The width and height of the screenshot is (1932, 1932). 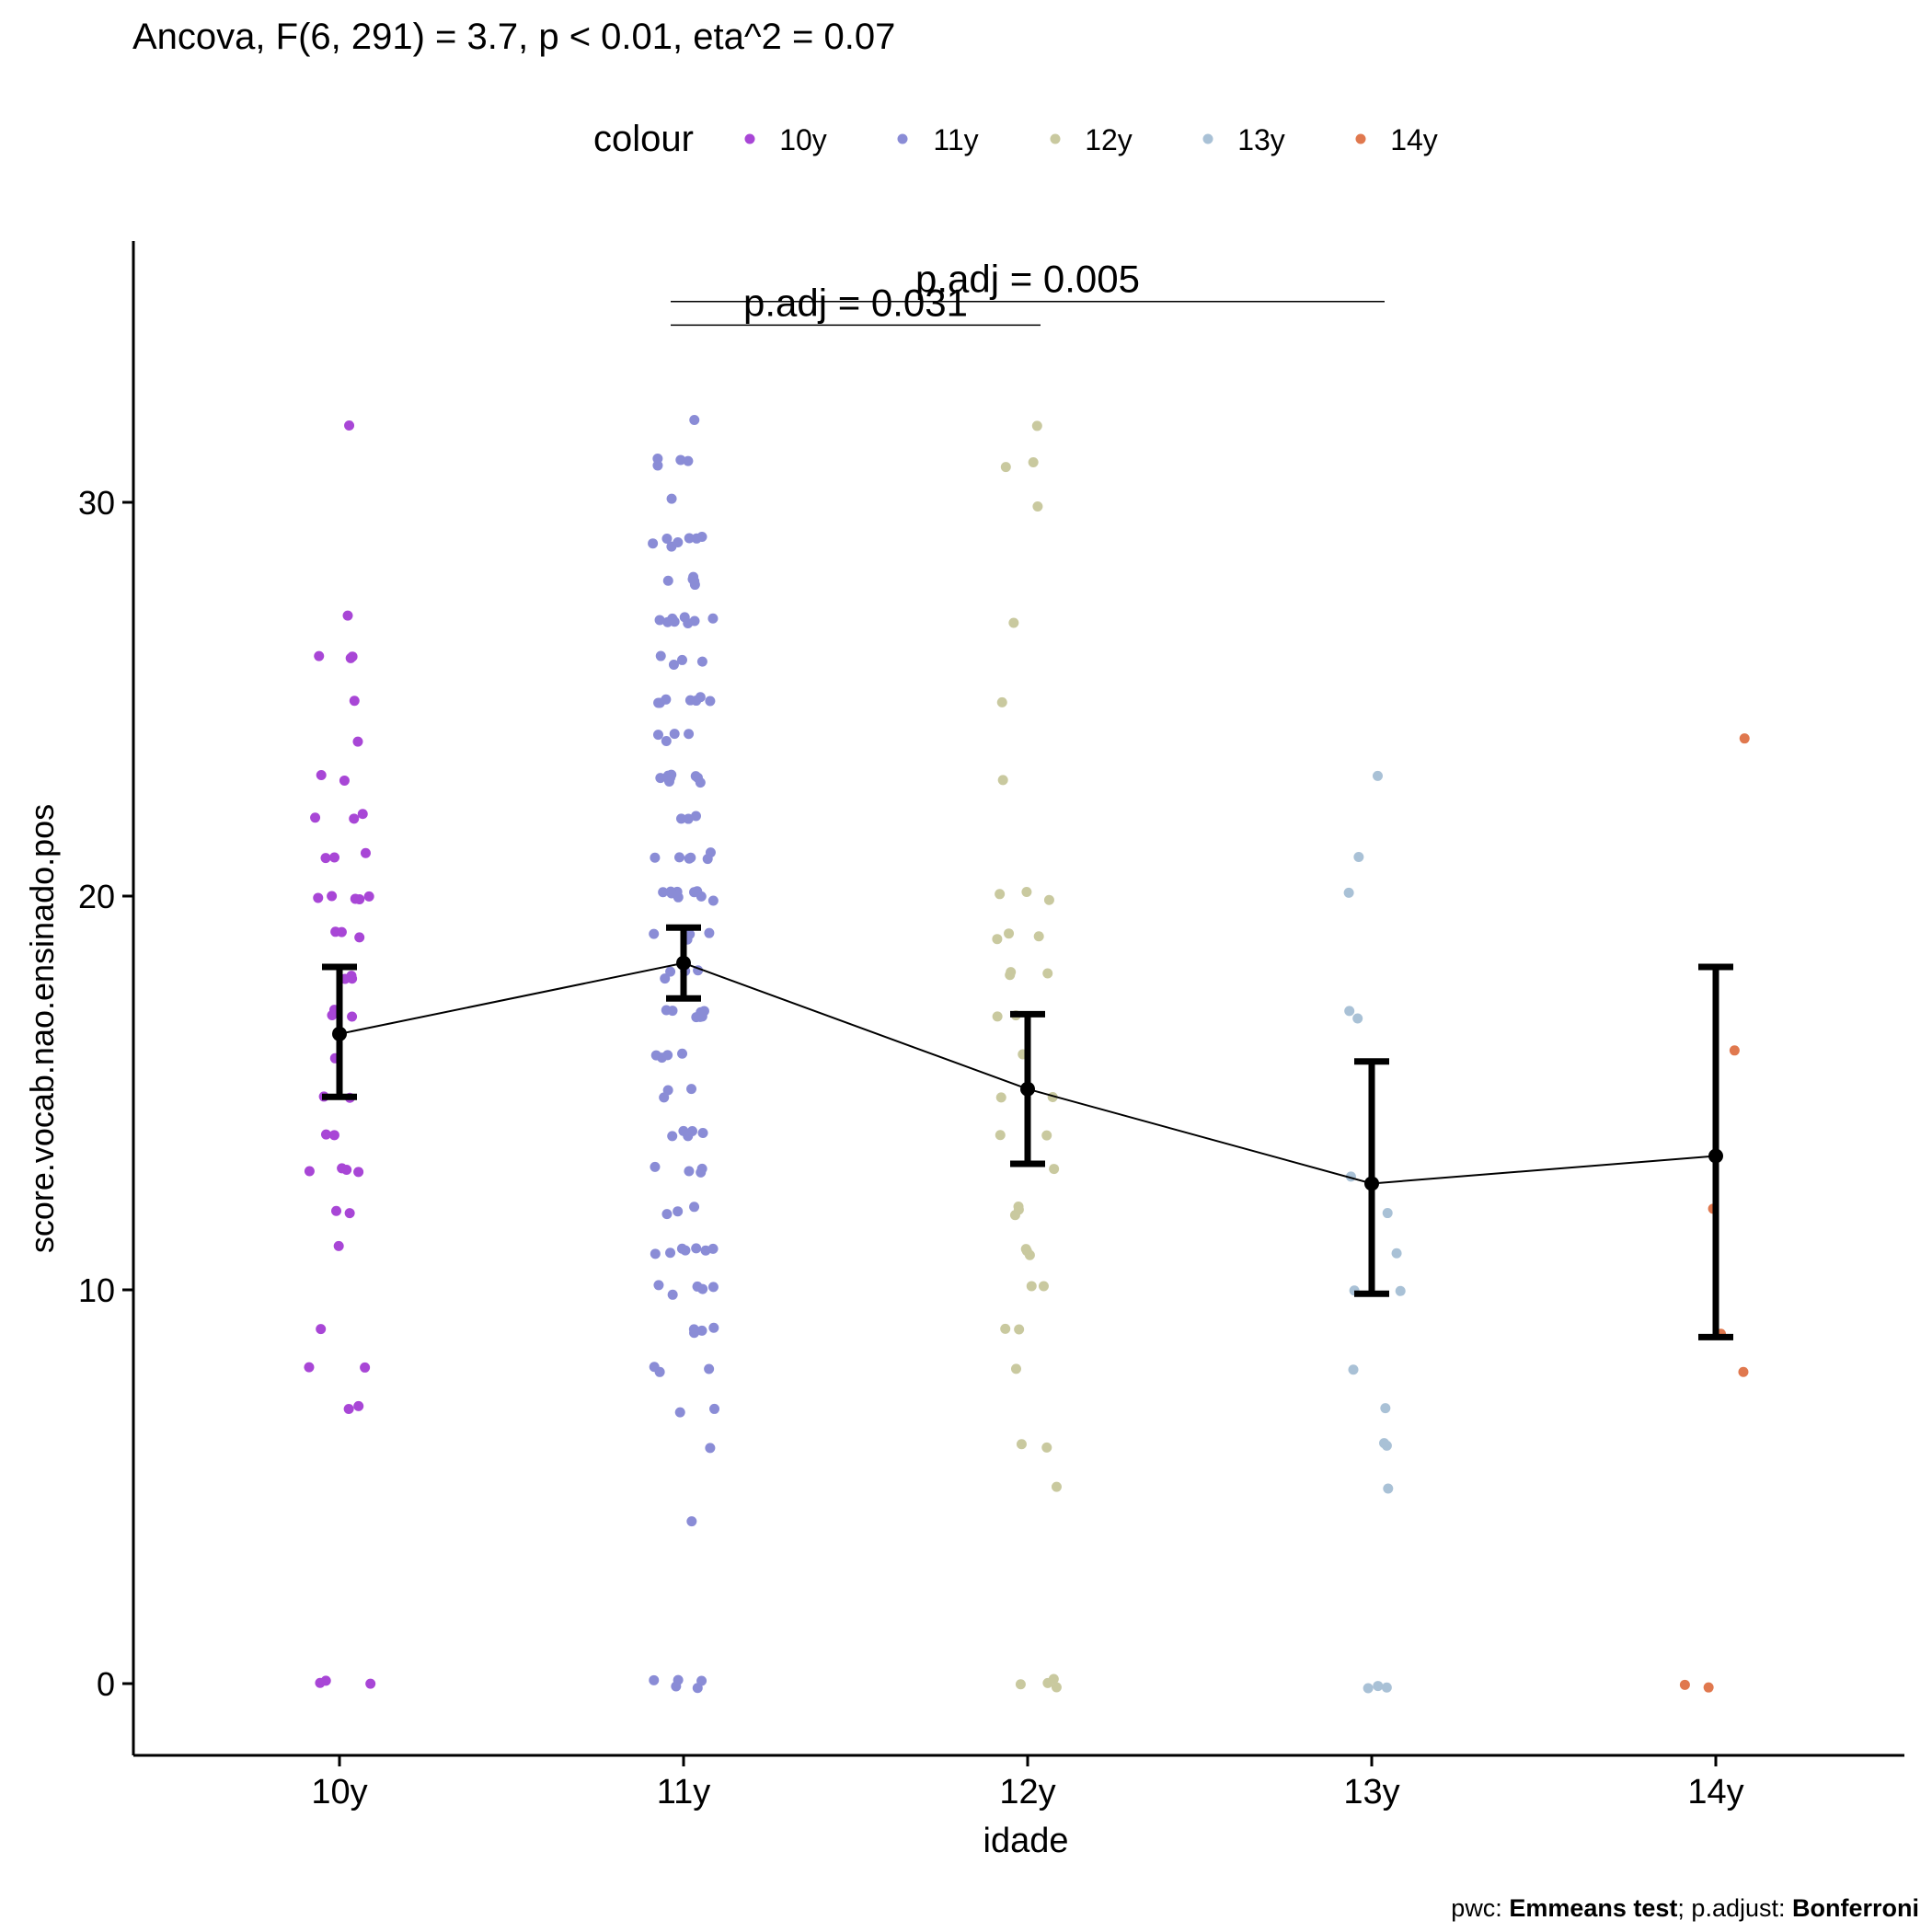 What do you see at coordinates (1734, 1908) in the screenshot?
I see `caption-sep: ; p.adjust:` at bounding box center [1734, 1908].